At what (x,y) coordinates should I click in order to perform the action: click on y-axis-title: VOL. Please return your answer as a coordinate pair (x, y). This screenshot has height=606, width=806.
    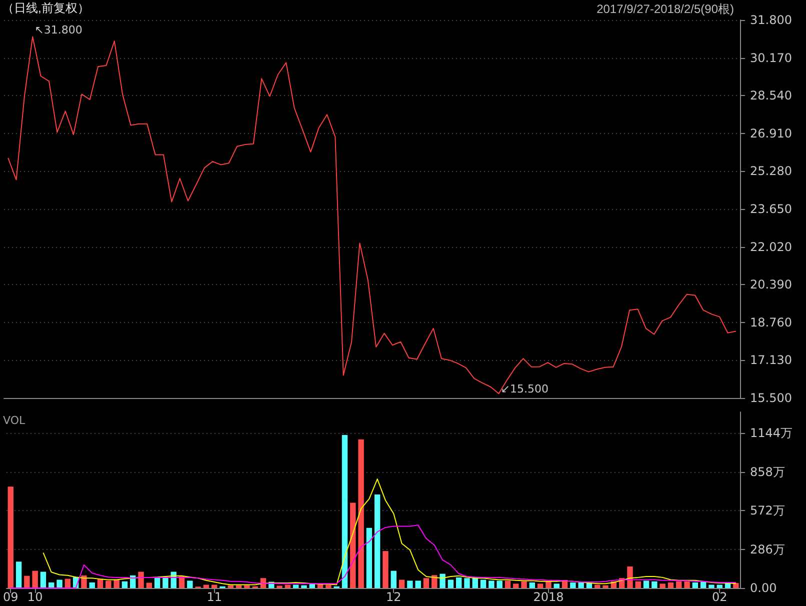
    Looking at the image, I should click on (14, 420).